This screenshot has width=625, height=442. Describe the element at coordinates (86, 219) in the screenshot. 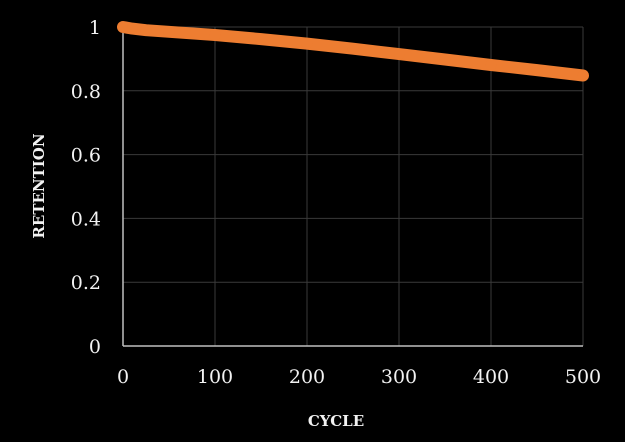

I see `y-tick-label: 0.4` at that location.